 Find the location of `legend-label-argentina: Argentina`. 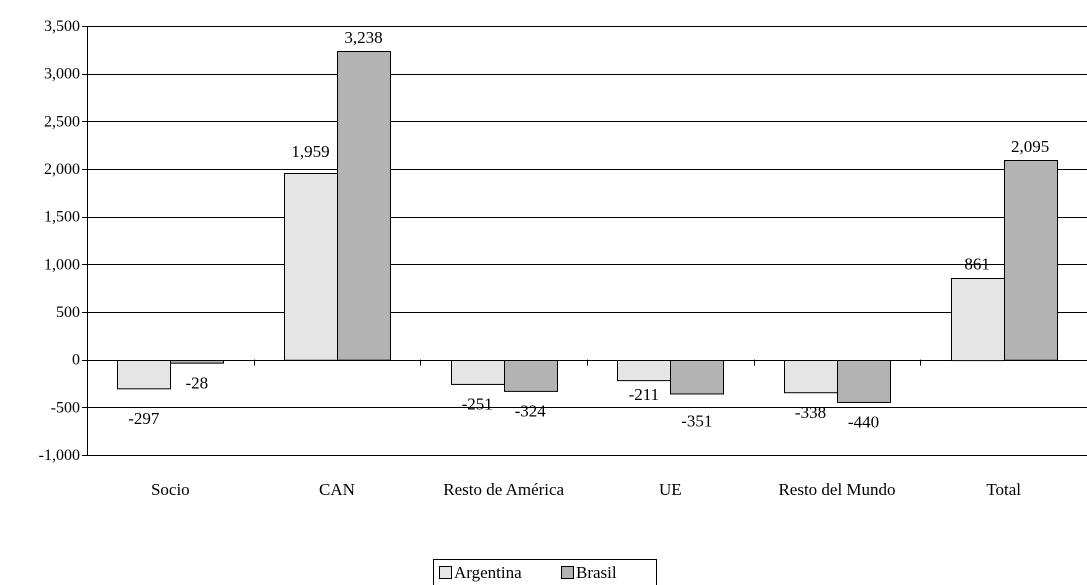

legend-label-argentina: Argentina is located at coordinates (488, 572).